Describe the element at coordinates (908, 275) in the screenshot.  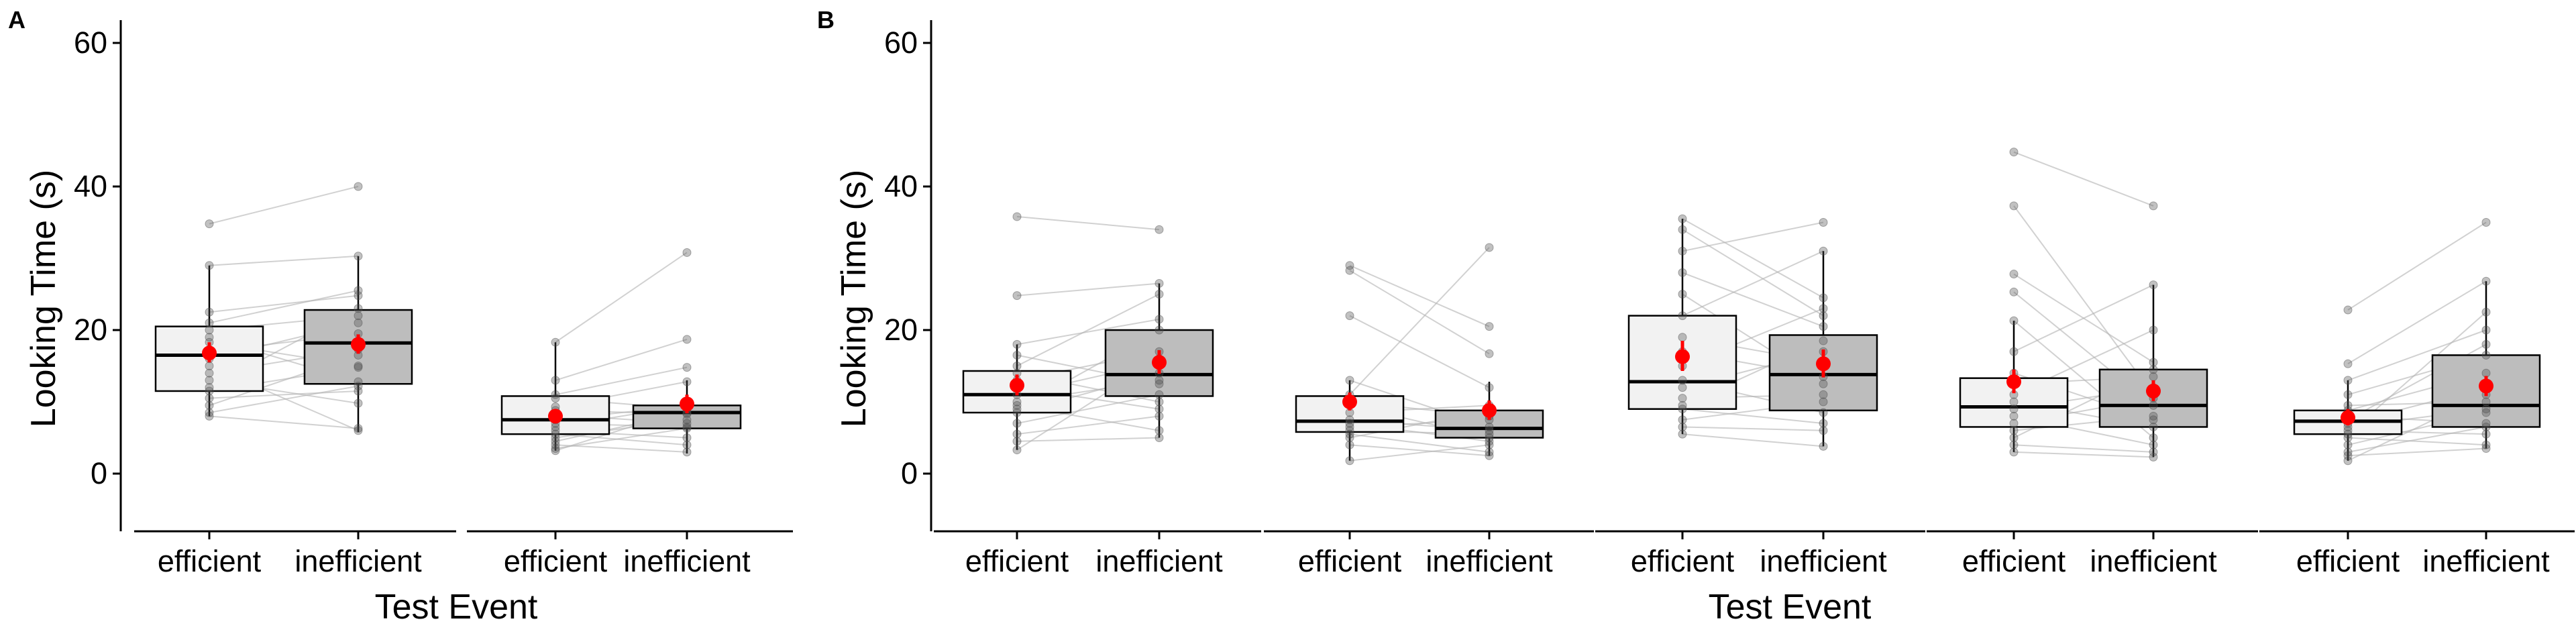
I see `panel-b-y-axis: 0 20 40 60` at that location.